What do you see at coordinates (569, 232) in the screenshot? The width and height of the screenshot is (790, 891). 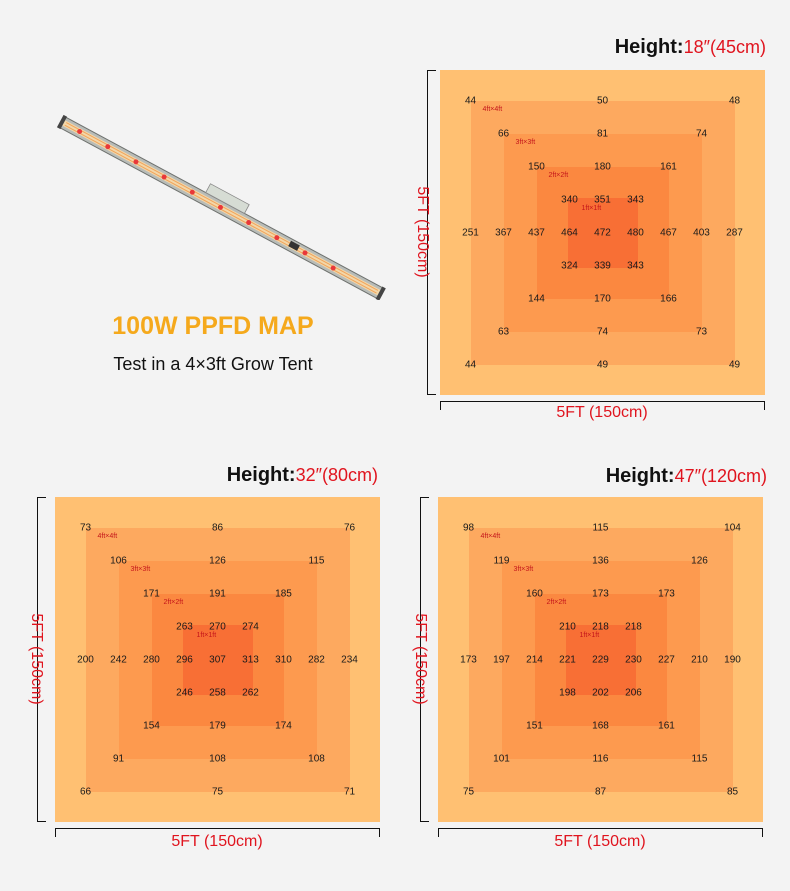 I see `ppfd-value: 464` at bounding box center [569, 232].